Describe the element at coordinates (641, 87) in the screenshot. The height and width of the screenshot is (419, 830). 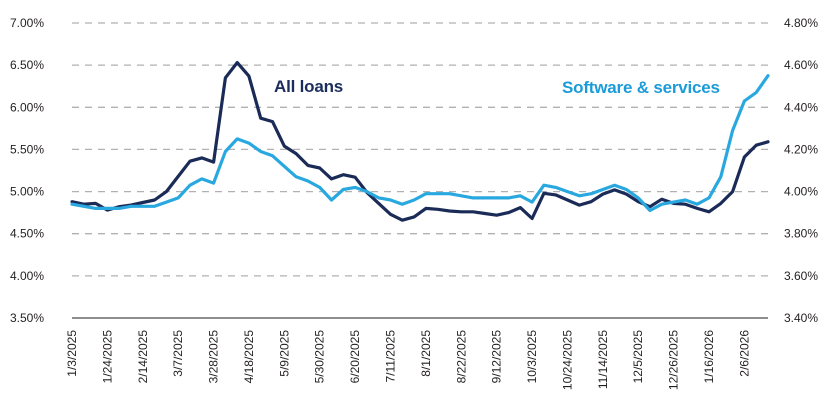
I see `series-label-software-services: Software & services` at that location.